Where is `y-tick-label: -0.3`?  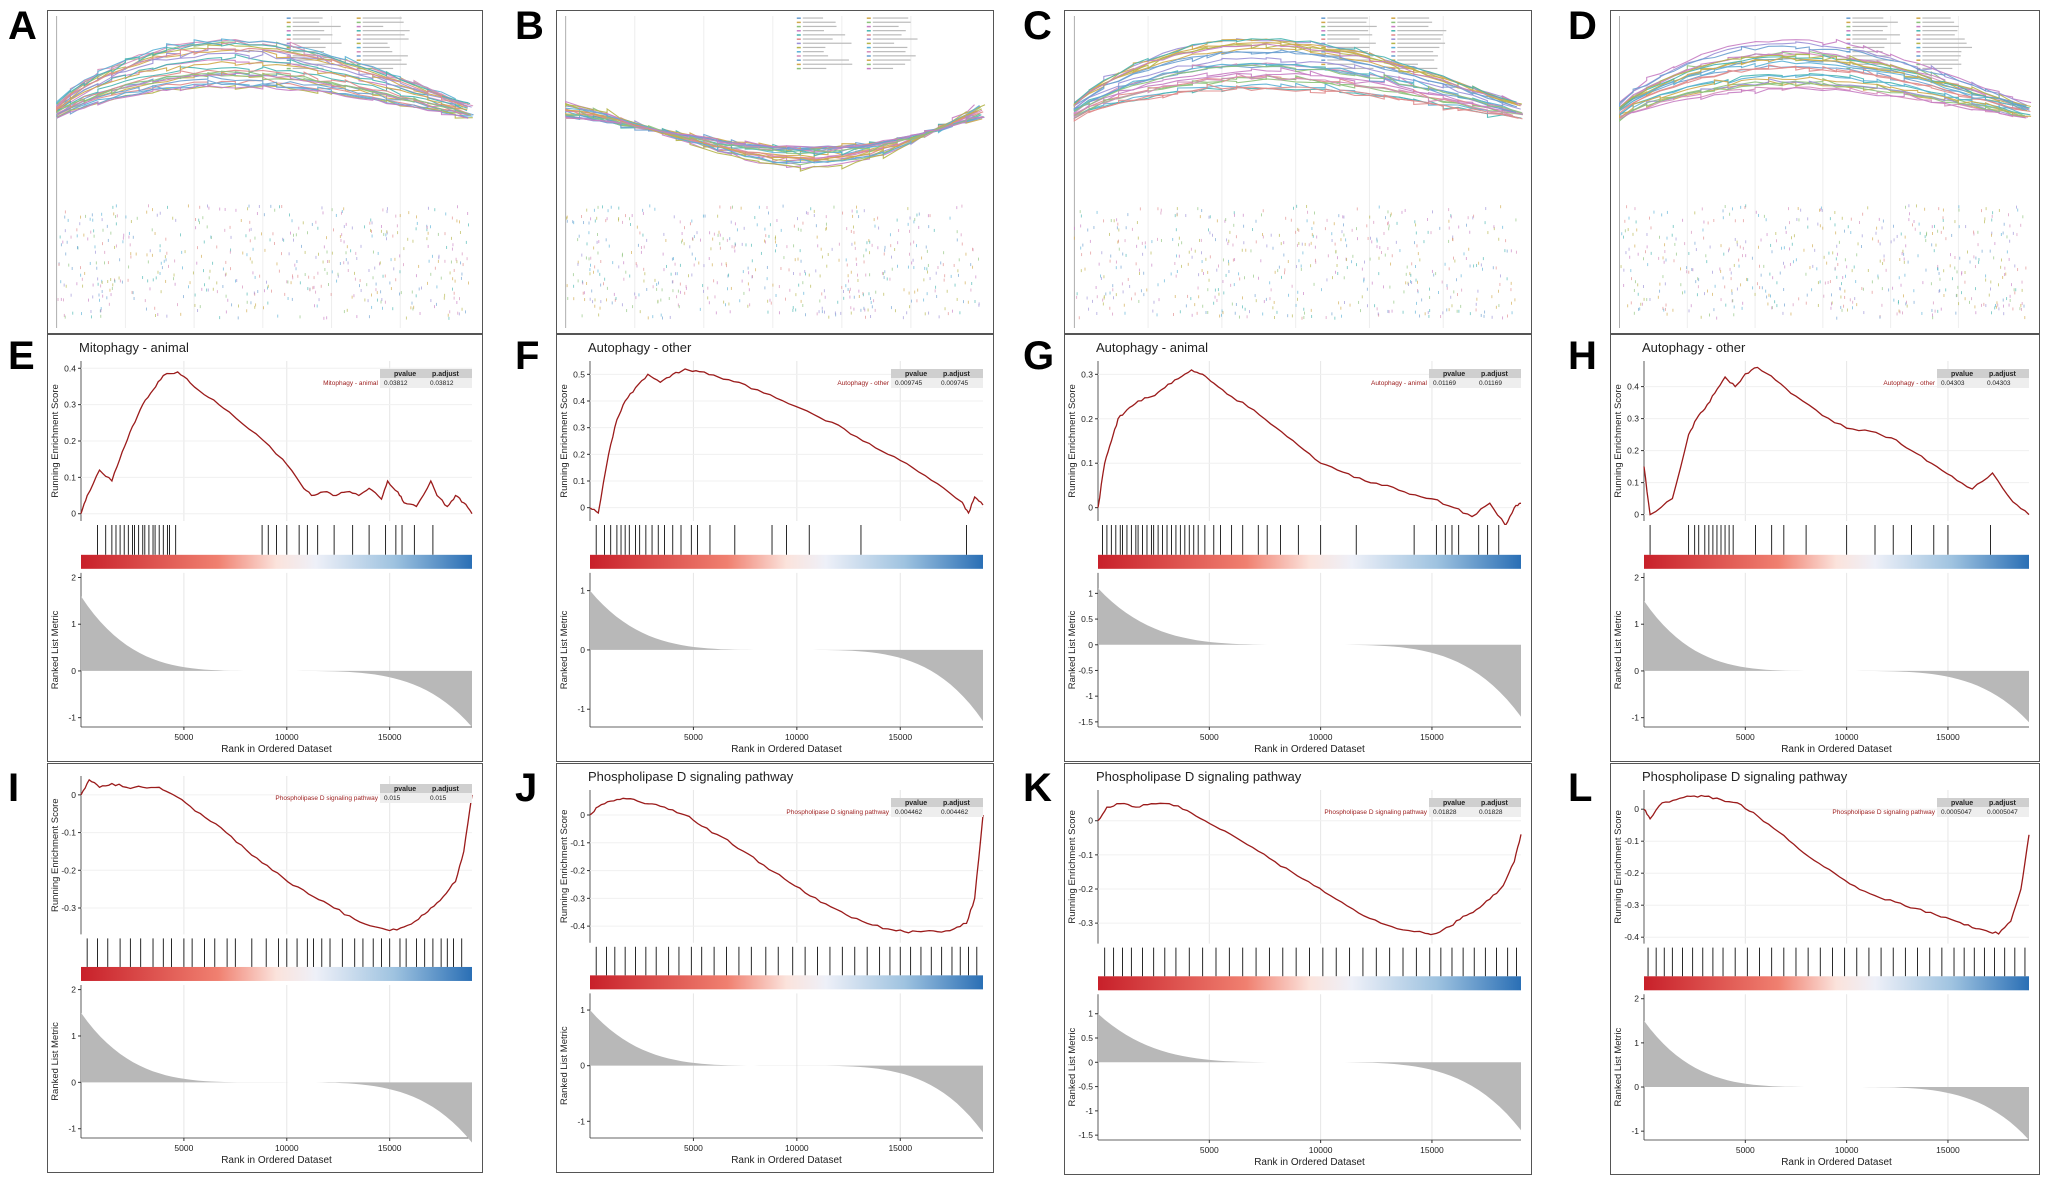
y-tick-label: -0.3 is located at coordinates (577, 898).